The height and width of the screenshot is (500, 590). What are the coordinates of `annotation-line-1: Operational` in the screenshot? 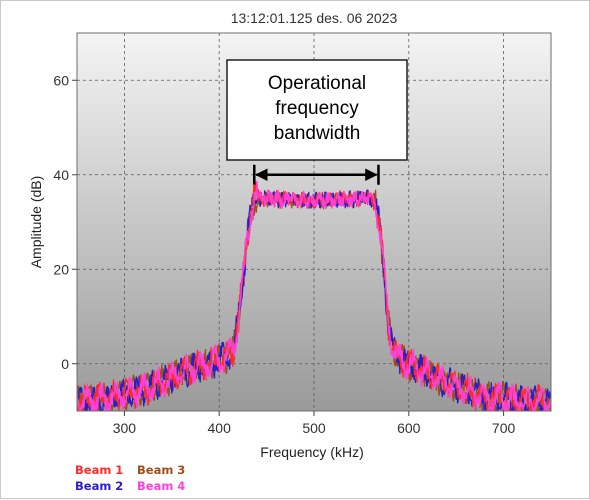 It's located at (317, 83).